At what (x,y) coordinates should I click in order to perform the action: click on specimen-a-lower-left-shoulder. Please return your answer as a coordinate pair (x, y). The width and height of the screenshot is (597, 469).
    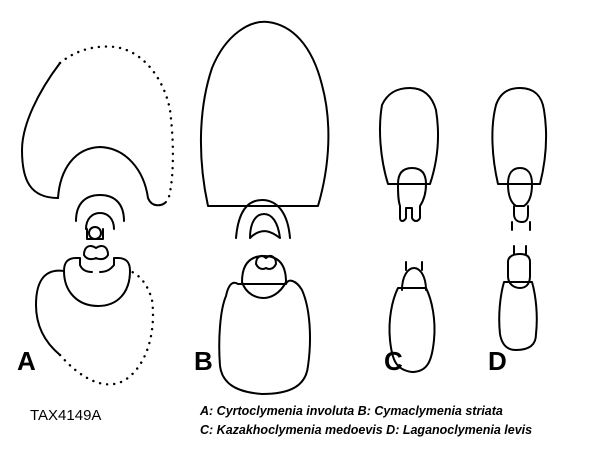
    Looking at the image, I should click on (78, 265).